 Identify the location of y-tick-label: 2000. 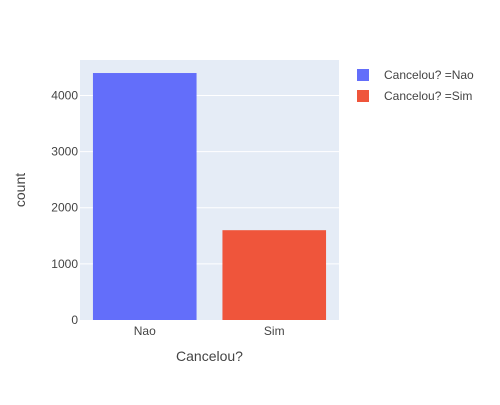
(64, 208).